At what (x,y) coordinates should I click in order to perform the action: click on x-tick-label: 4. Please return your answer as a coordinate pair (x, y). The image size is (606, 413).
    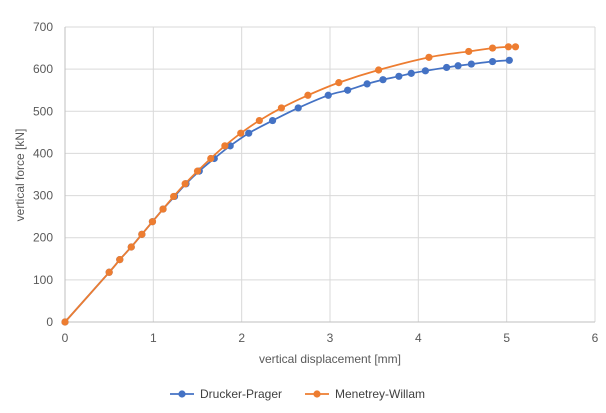
    Looking at the image, I should click on (418, 338).